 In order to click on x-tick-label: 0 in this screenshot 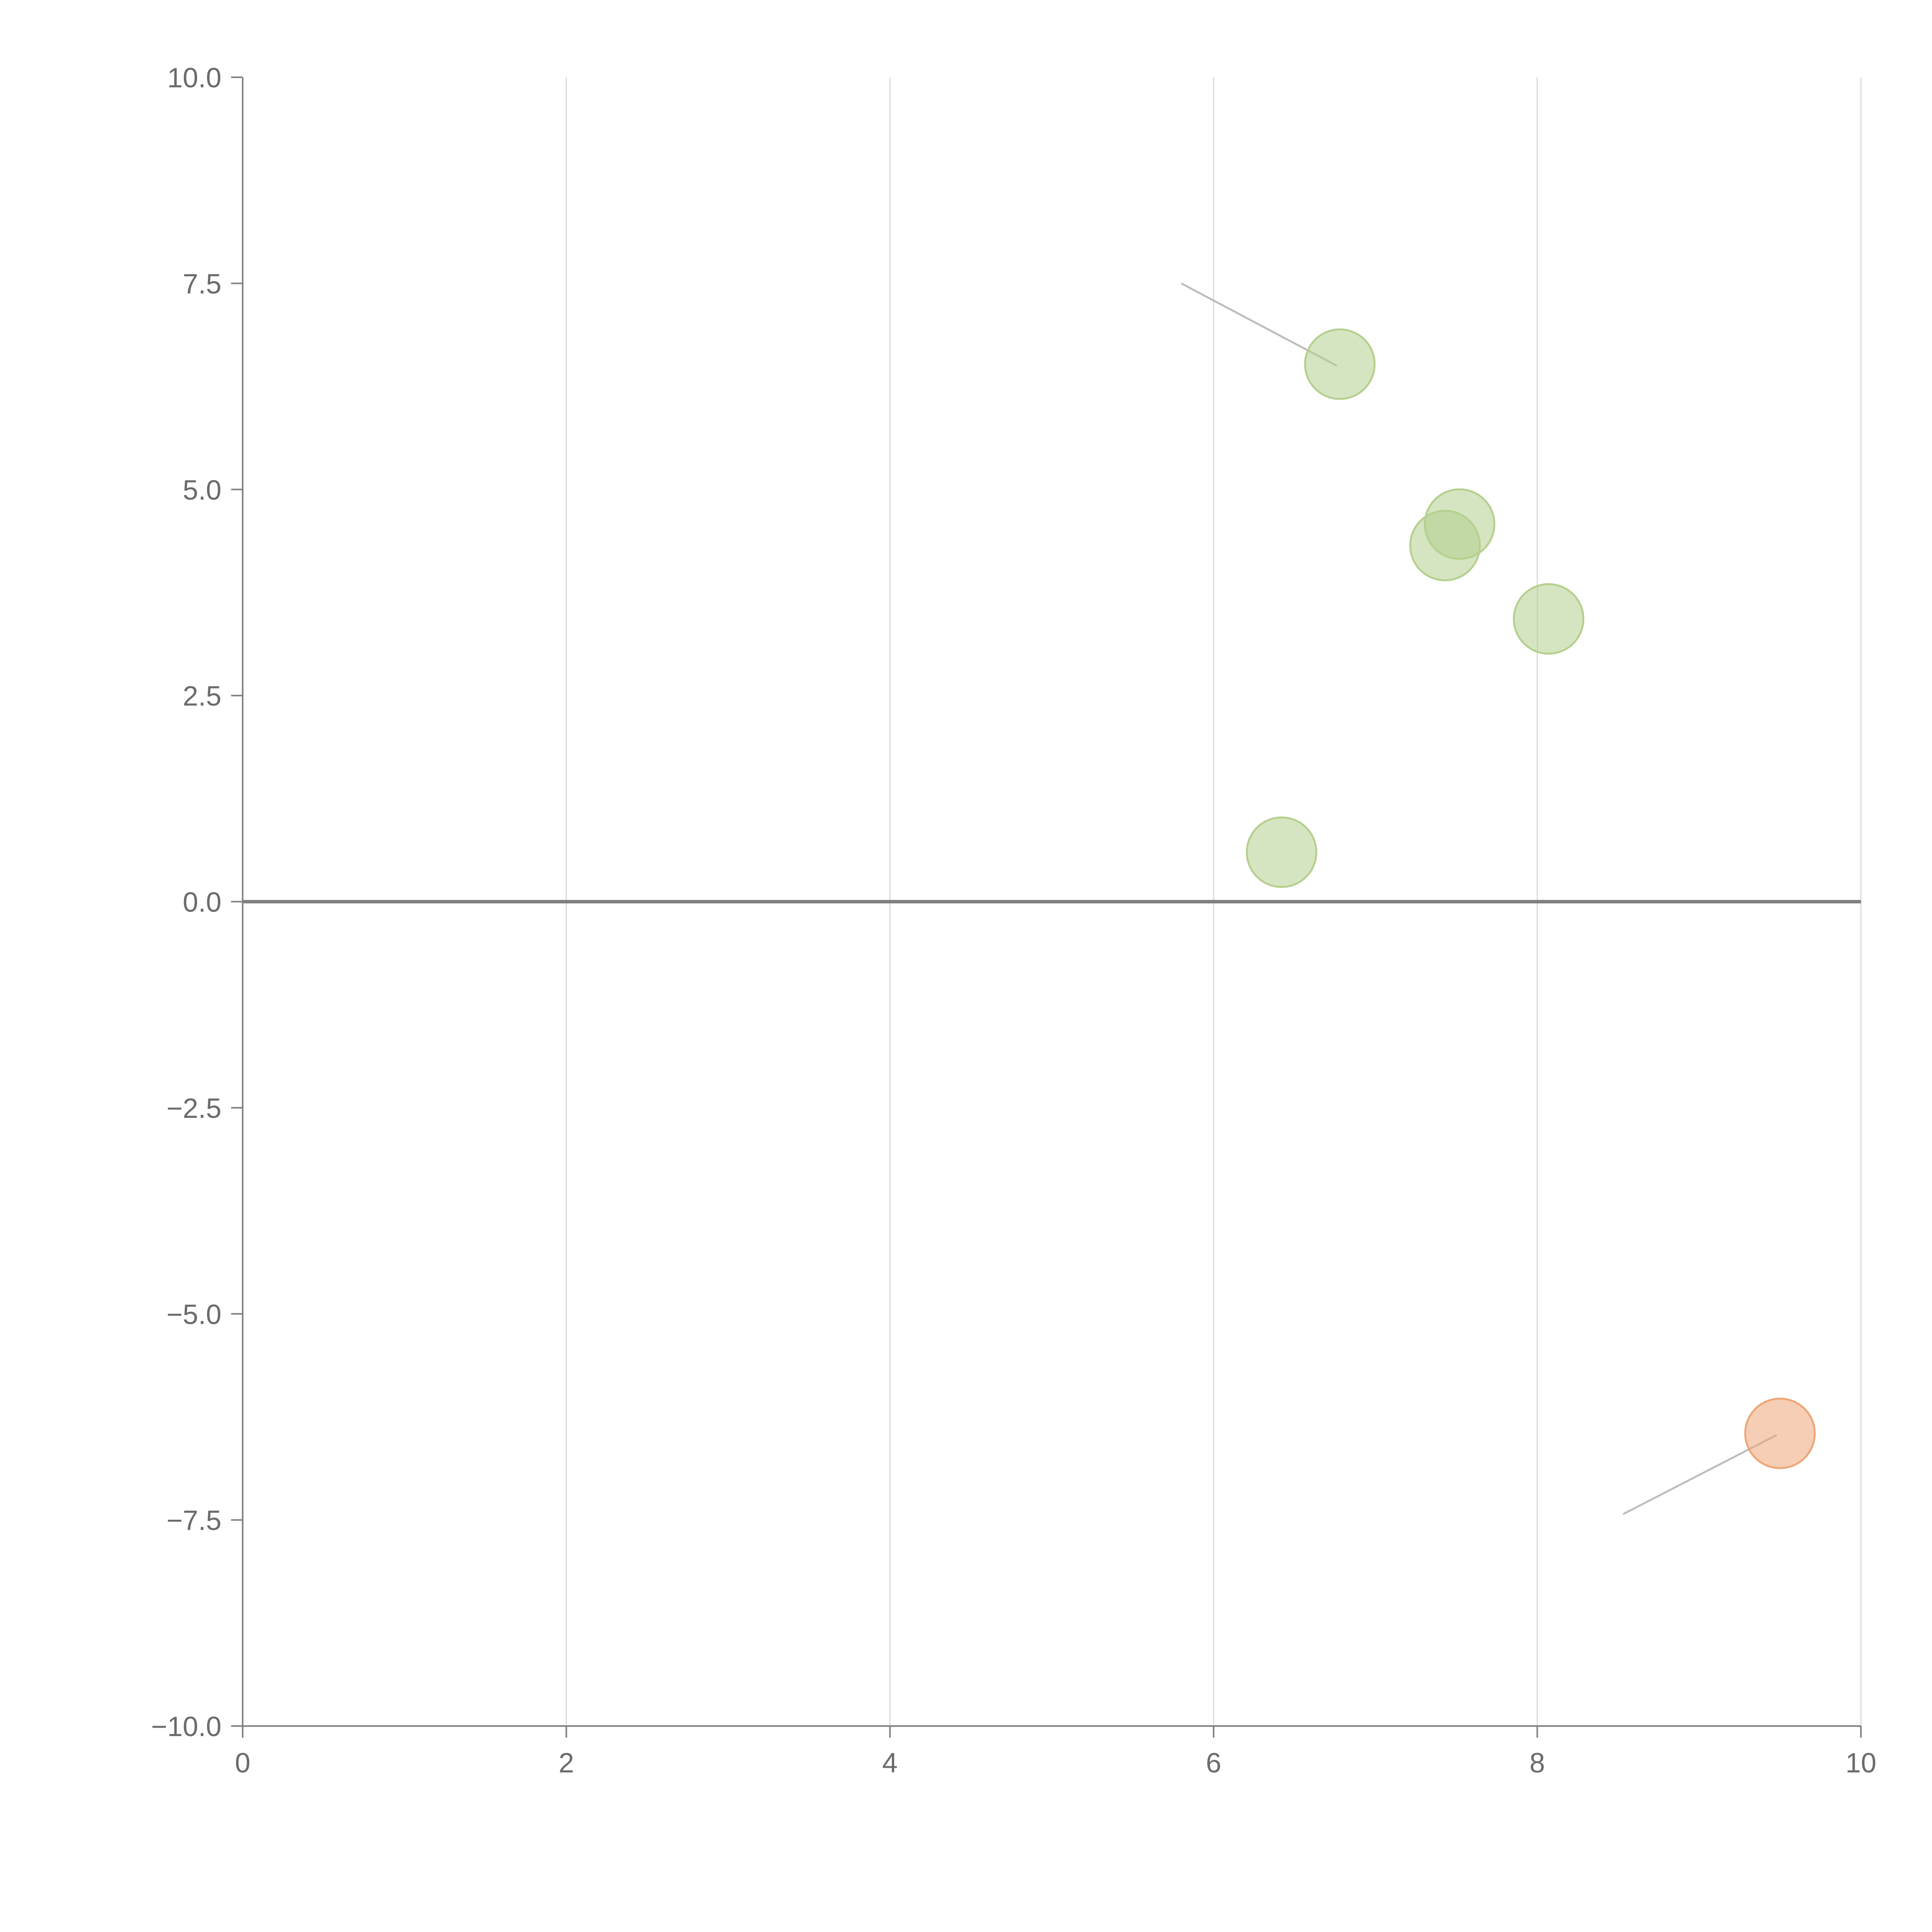, I will do `click(243, 1764)`.